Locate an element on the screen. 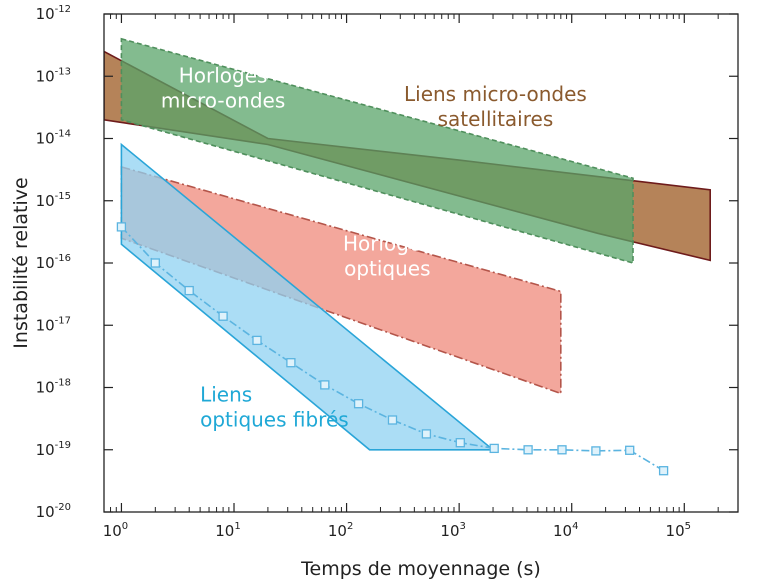 Image resolution: width=773 pixels, height=585 pixels. region-label-1: Horloges micro-ondes is located at coordinates (223, 87).